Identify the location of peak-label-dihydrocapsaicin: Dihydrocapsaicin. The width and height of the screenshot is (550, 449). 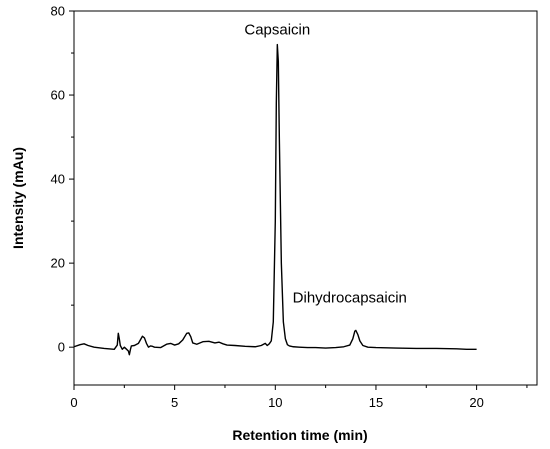
(350, 297).